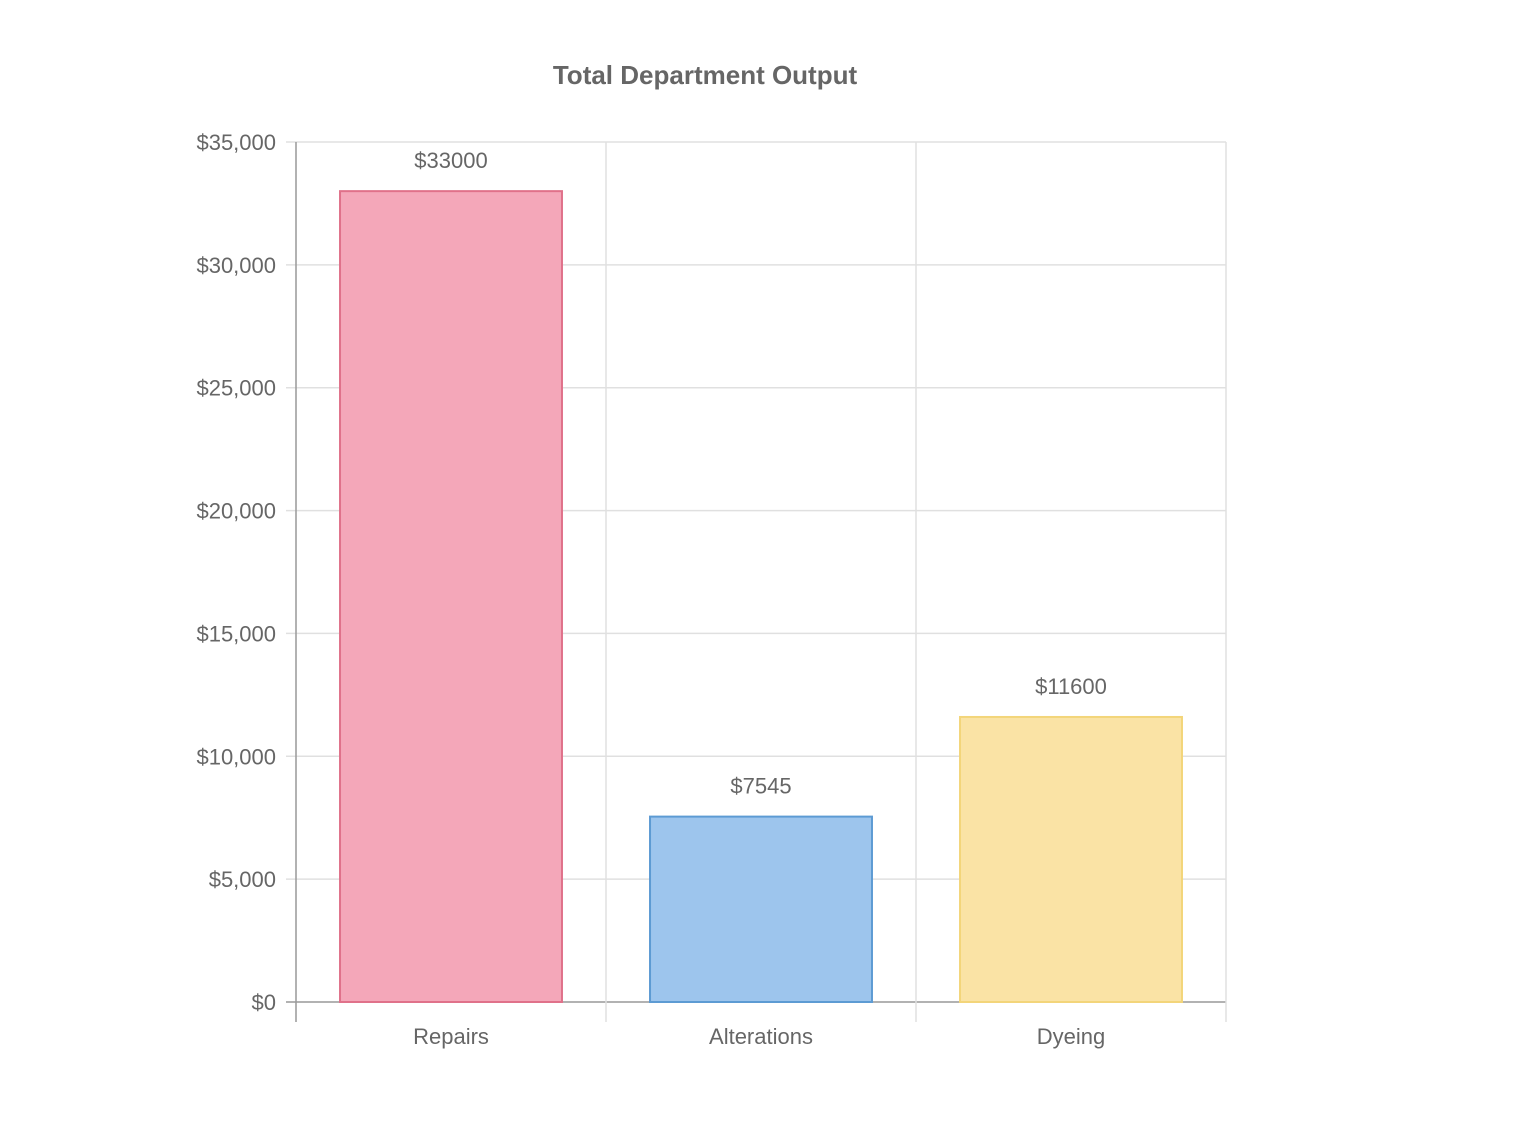  What do you see at coordinates (236, 756) in the screenshot?
I see `y-tick-label: $10,000` at bounding box center [236, 756].